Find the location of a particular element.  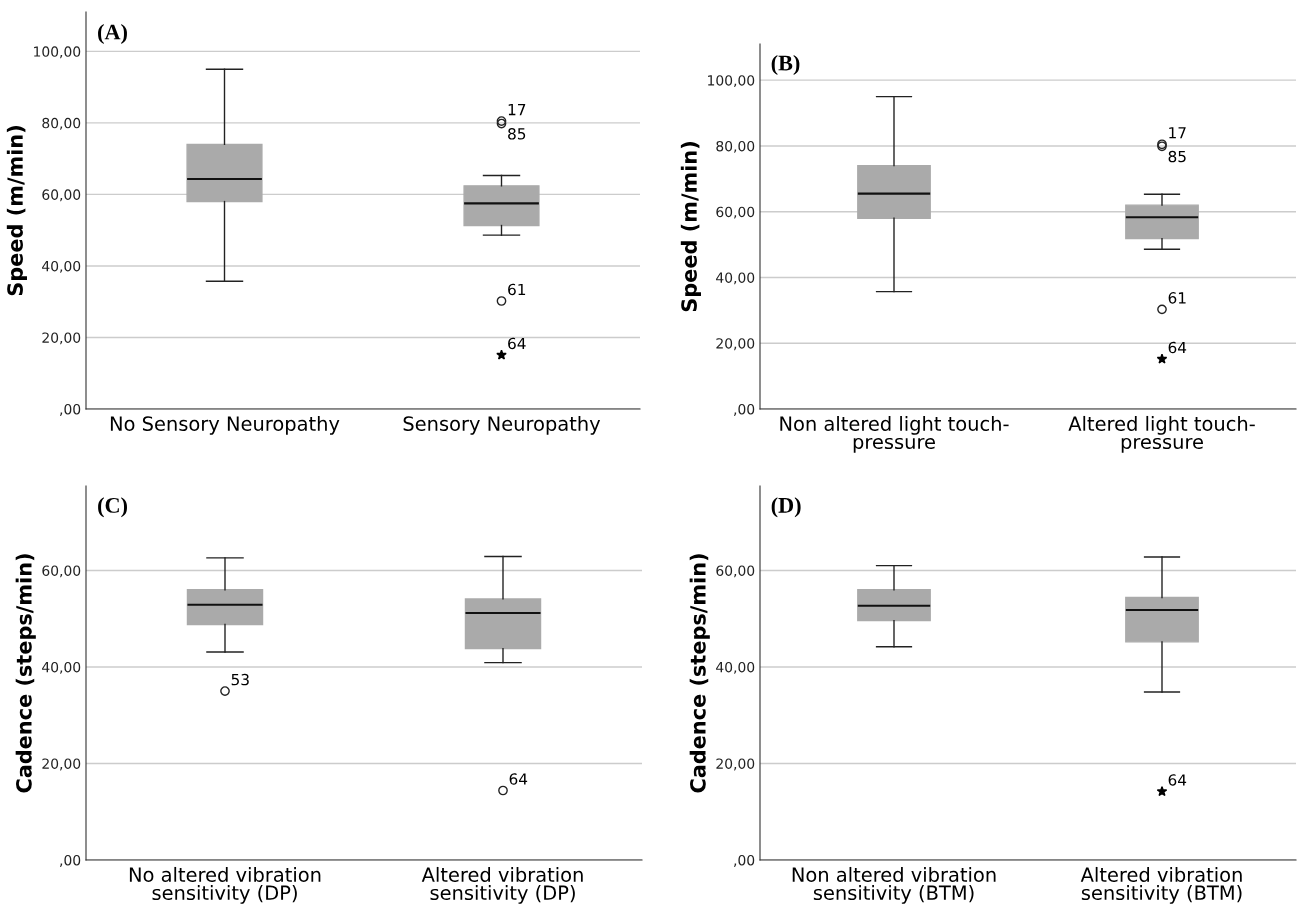

chart-title: (C) is located at coordinates (112, 507).